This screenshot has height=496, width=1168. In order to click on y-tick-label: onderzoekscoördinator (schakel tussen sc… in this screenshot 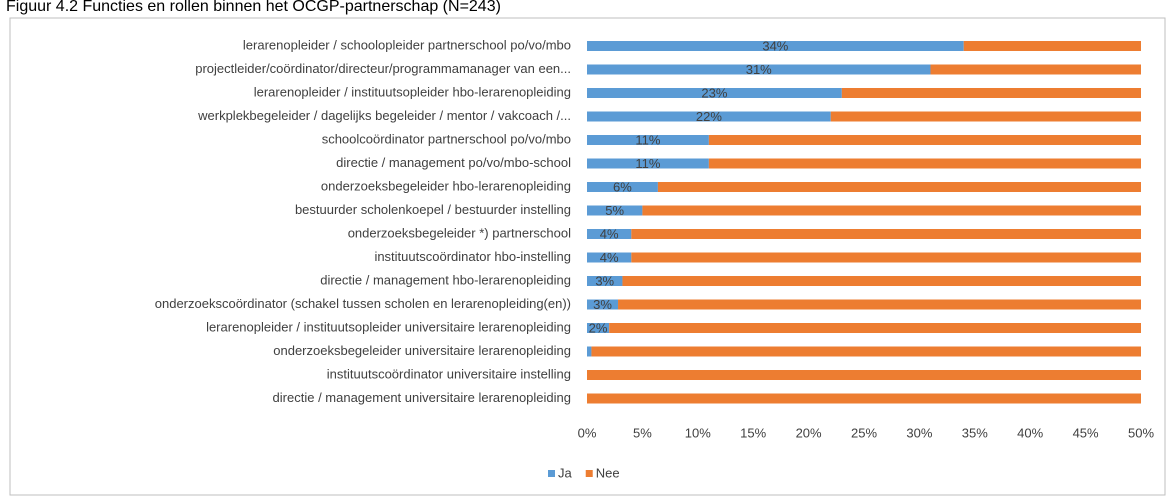, I will do `click(363, 303)`.